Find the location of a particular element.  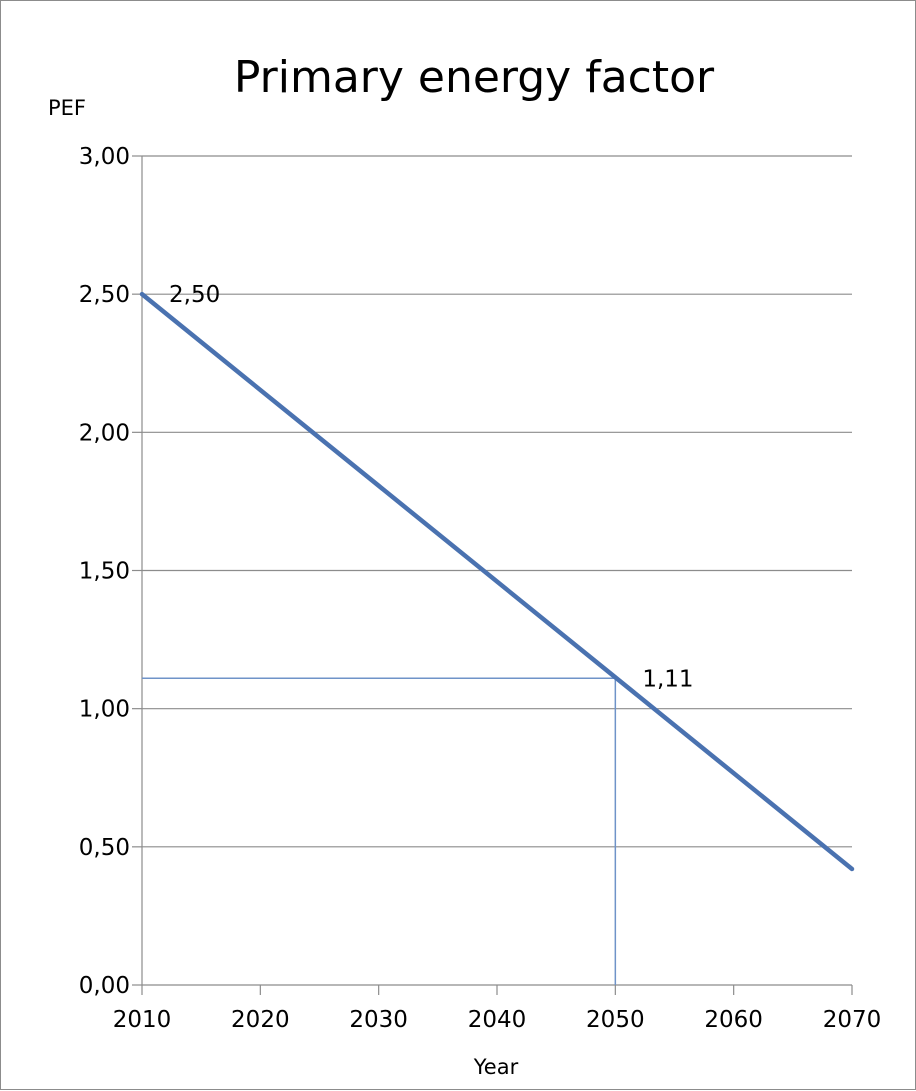

y-tick-label-3: 1,50 is located at coordinates (104, 572).